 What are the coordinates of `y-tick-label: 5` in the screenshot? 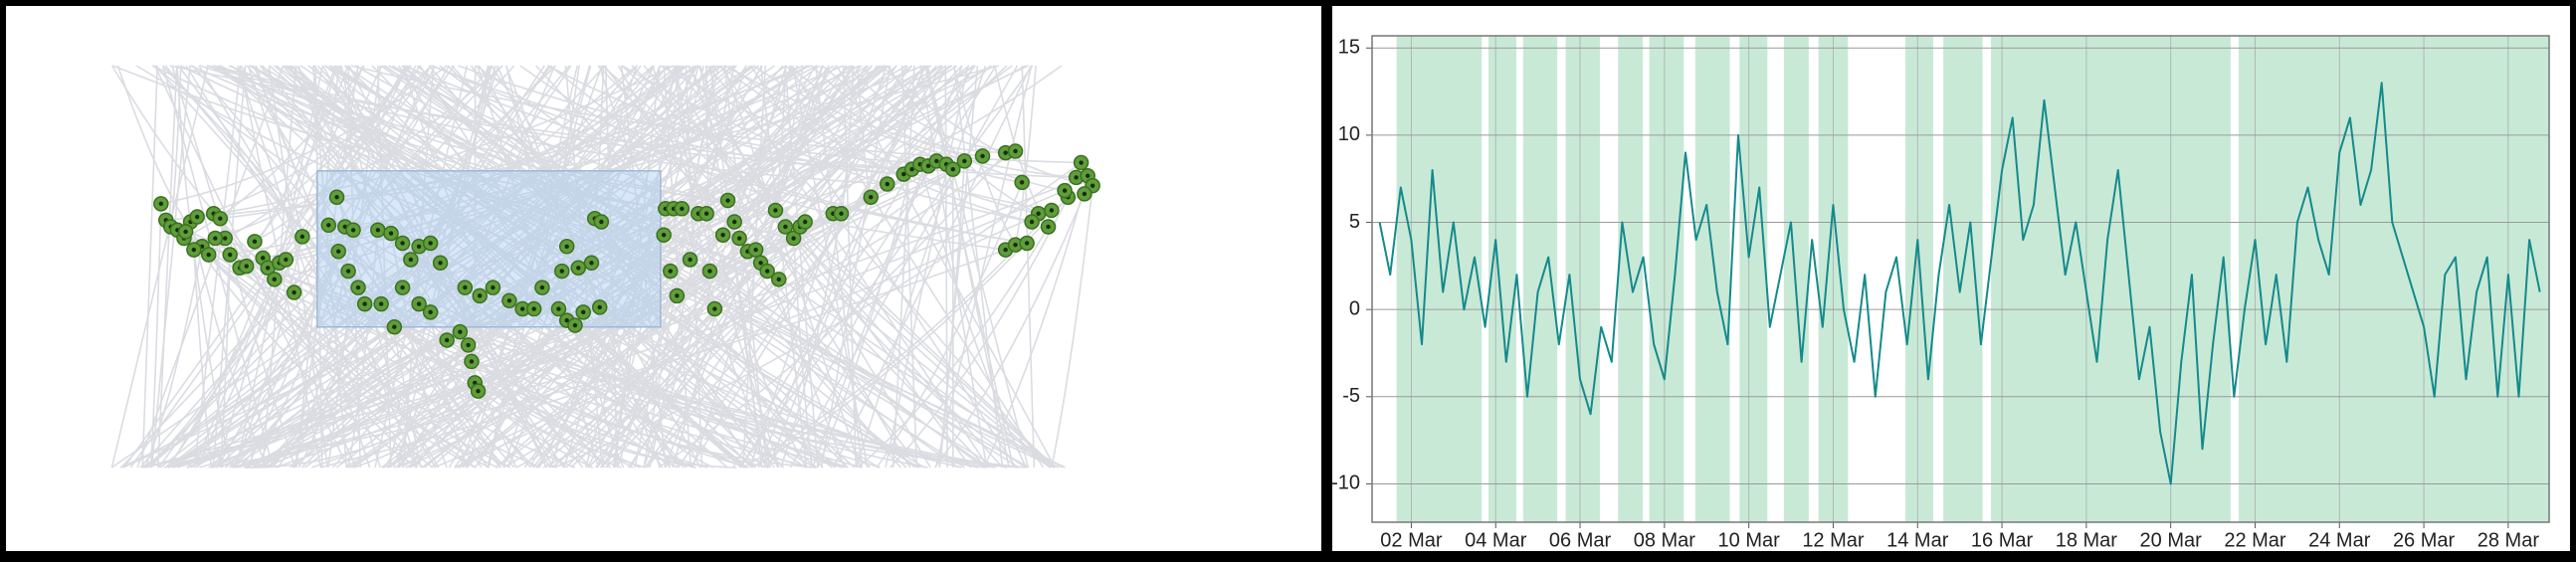 It's located at (1354, 222).